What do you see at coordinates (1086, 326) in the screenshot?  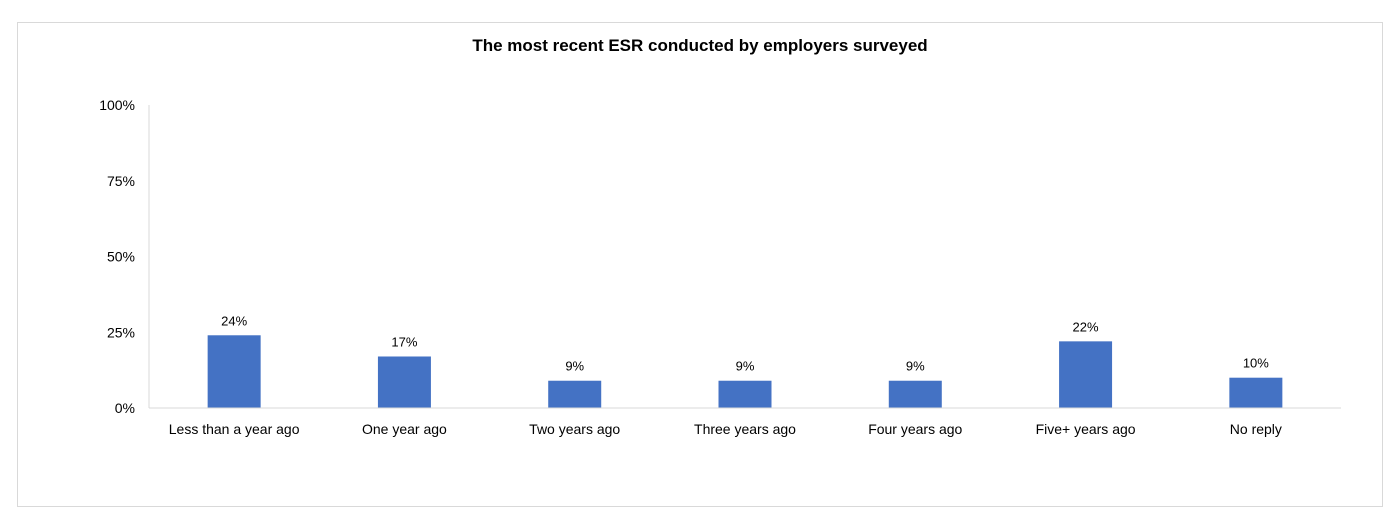 I see `data-label: 22%` at bounding box center [1086, 326].